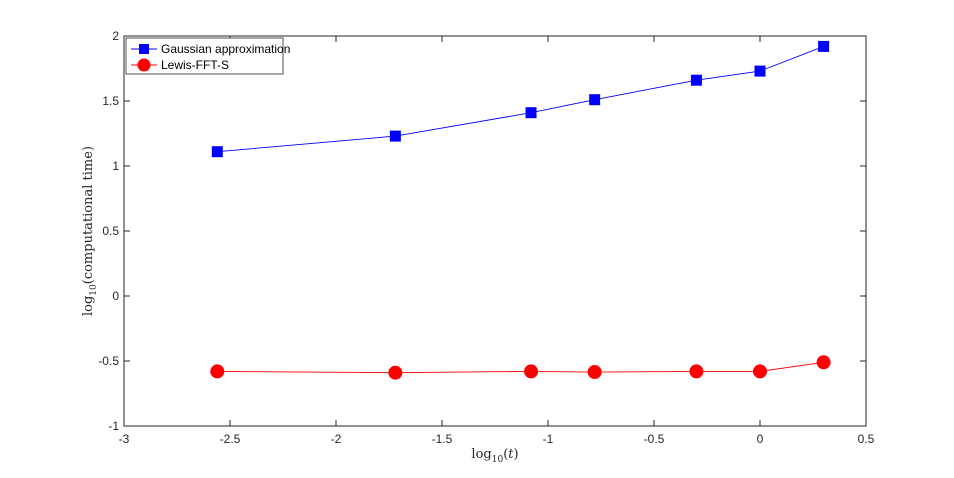  Describe the element at coordinates (108, 361) in the screenshot. I see `y-tick-label: -0.5` at that location.